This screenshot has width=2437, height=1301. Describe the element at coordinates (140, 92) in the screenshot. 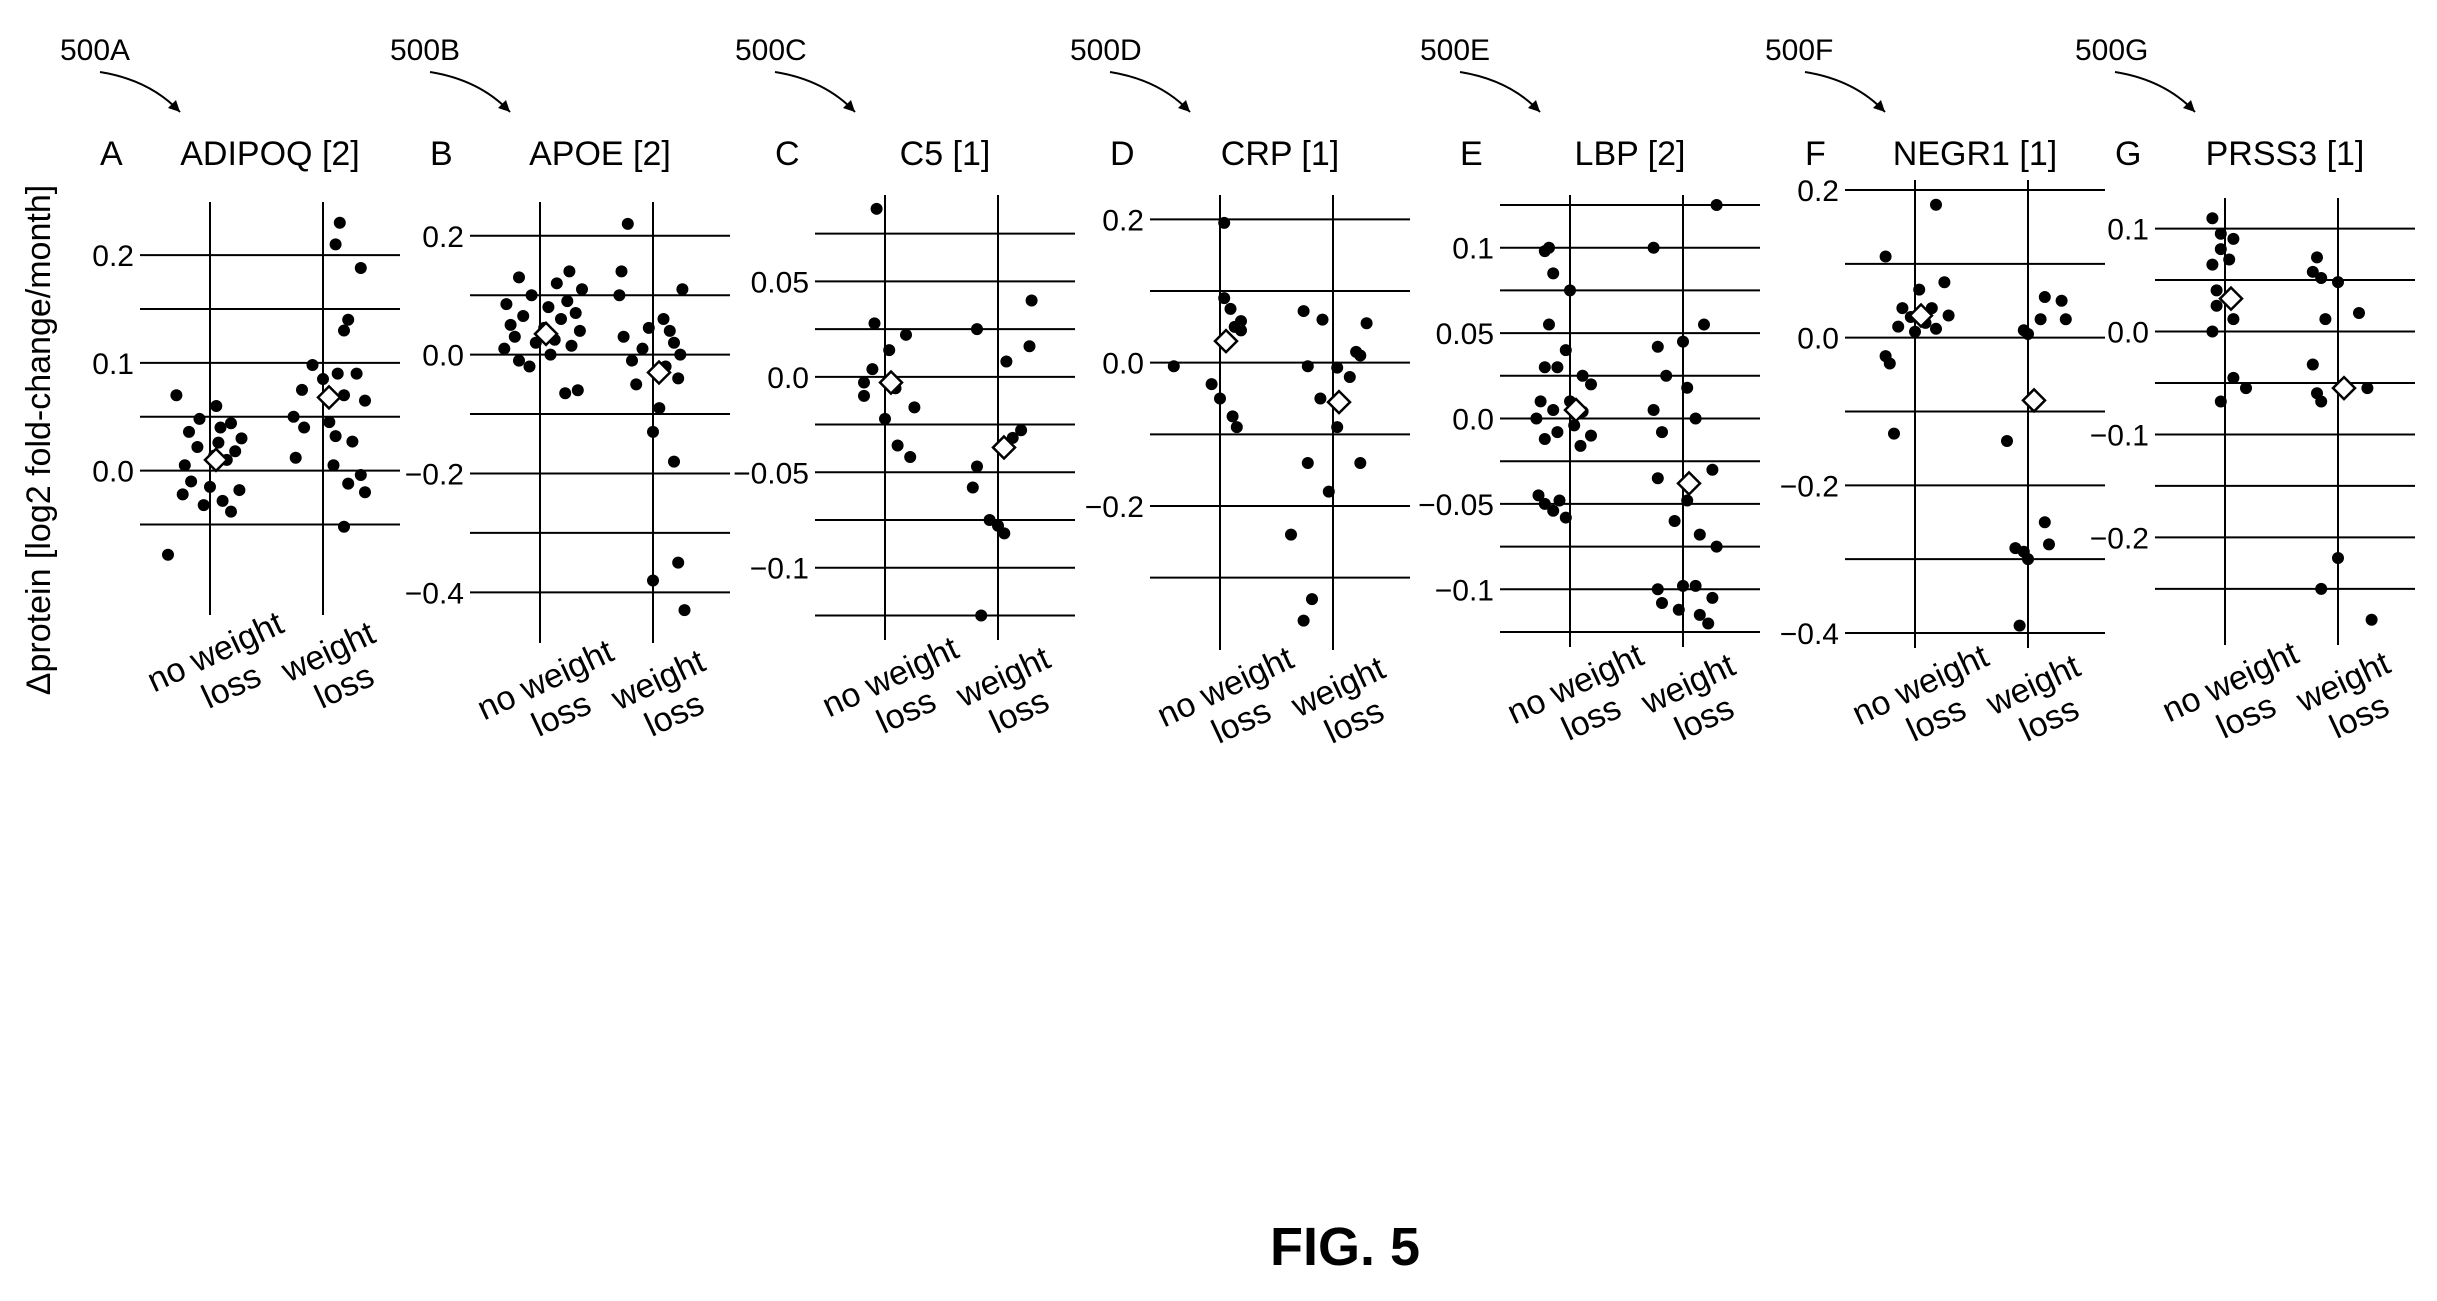

I see `ref-arrow` at that location.